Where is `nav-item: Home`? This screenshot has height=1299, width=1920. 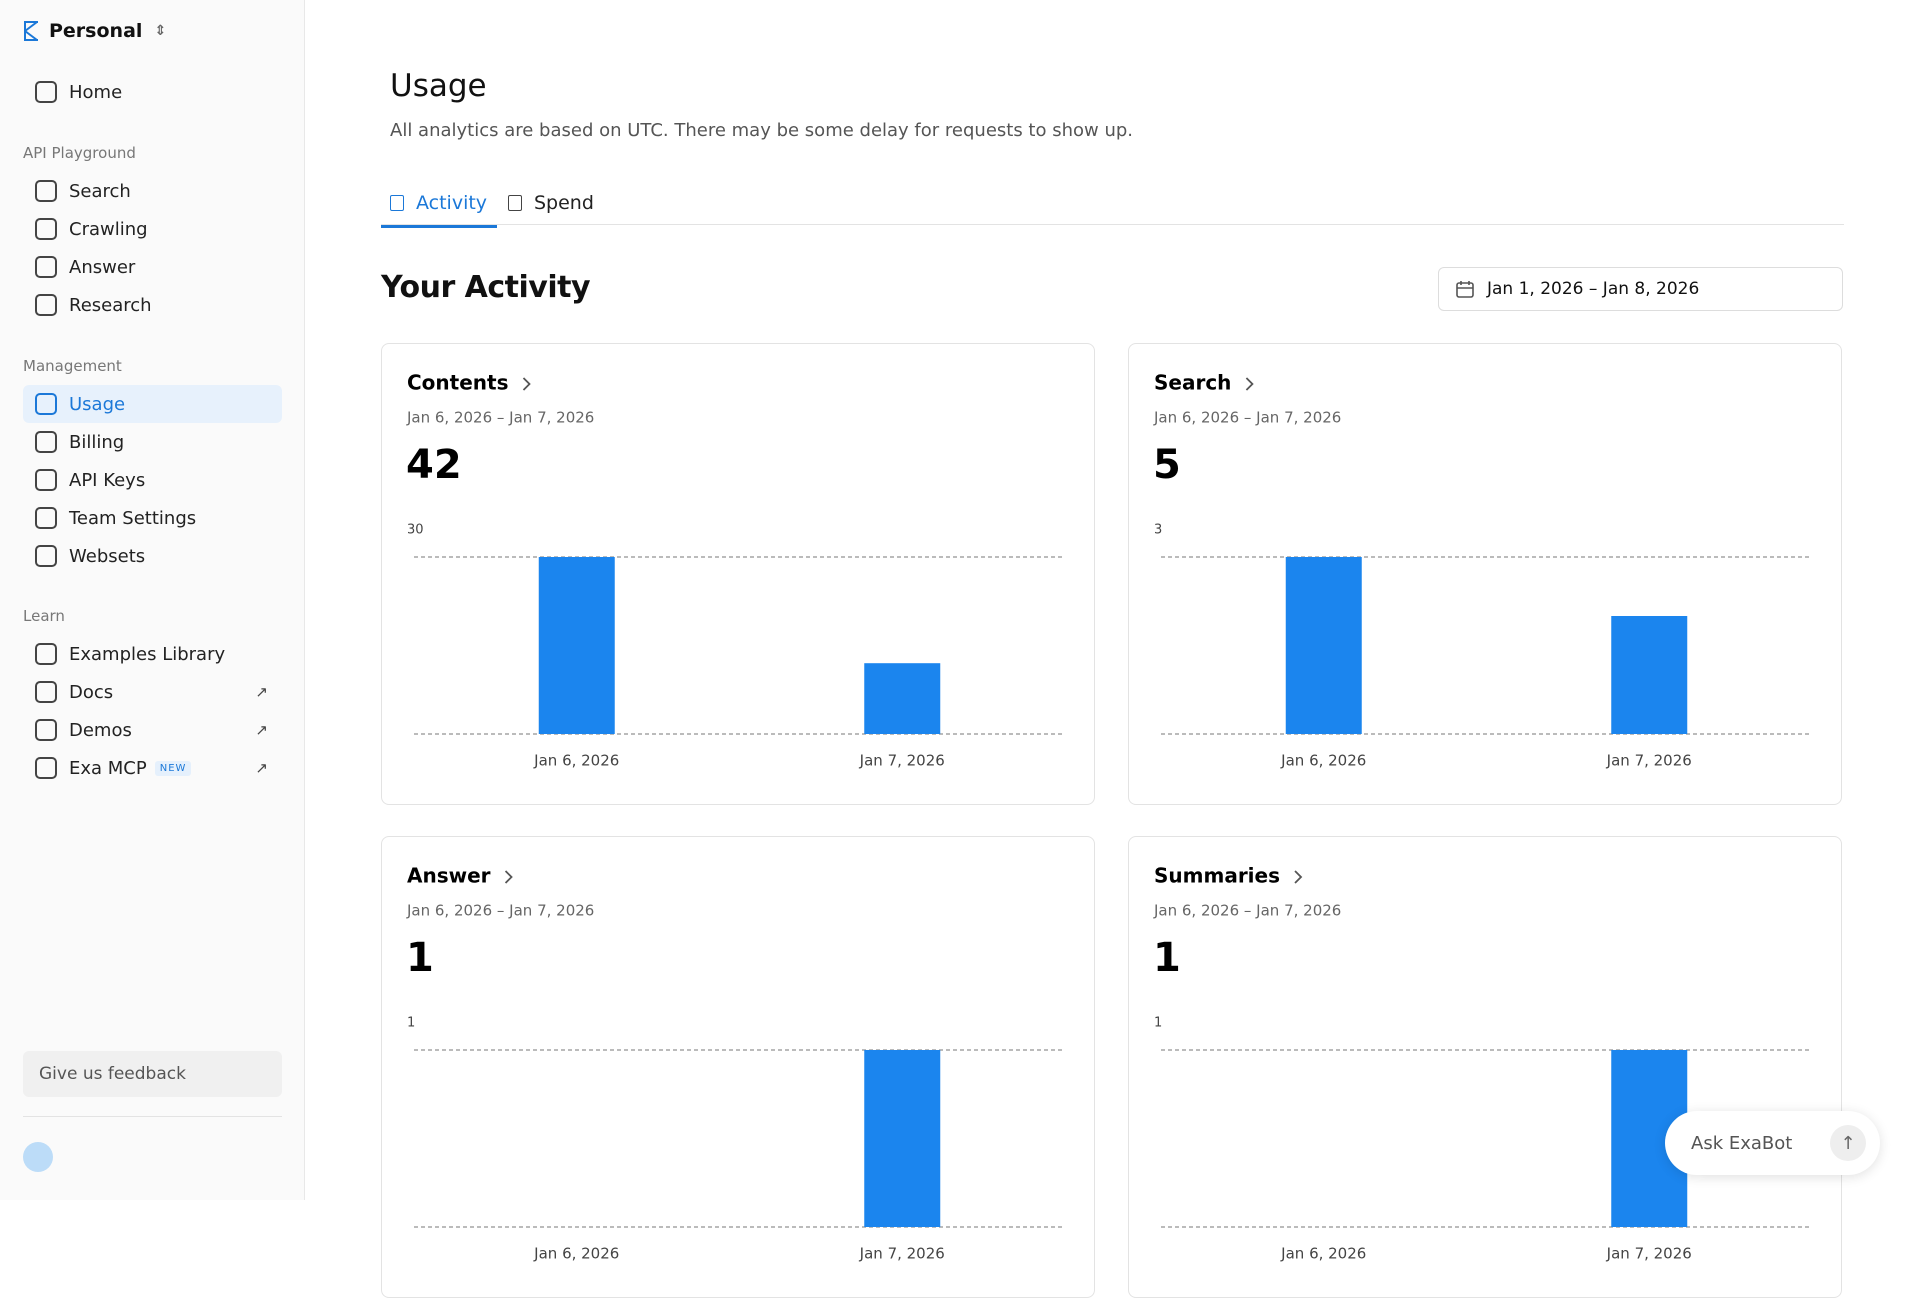 nav-item: Home is located at coordinates (152, 92).